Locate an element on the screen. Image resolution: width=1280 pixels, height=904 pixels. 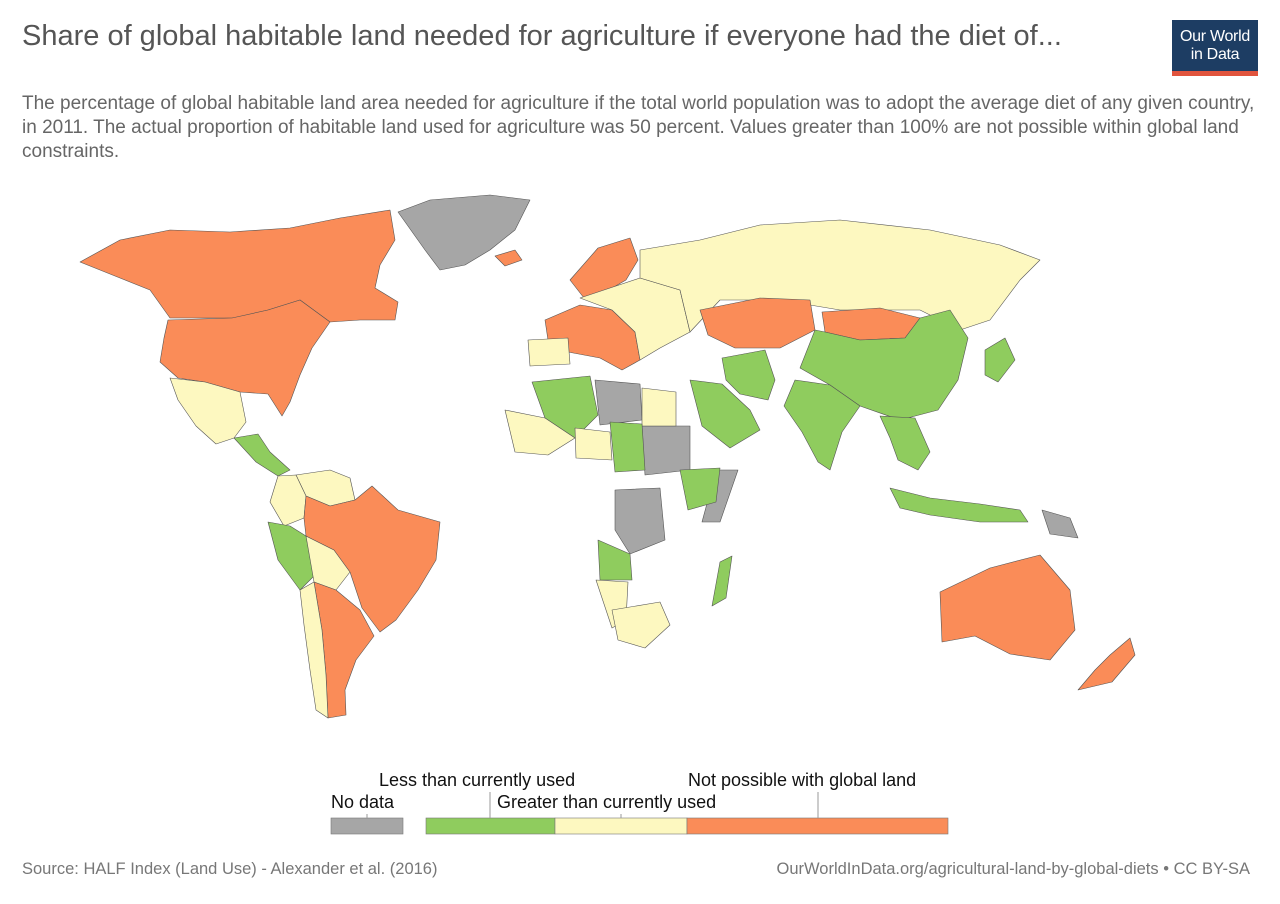
region-sudan: Sudan is located at coordinates (666, 450).